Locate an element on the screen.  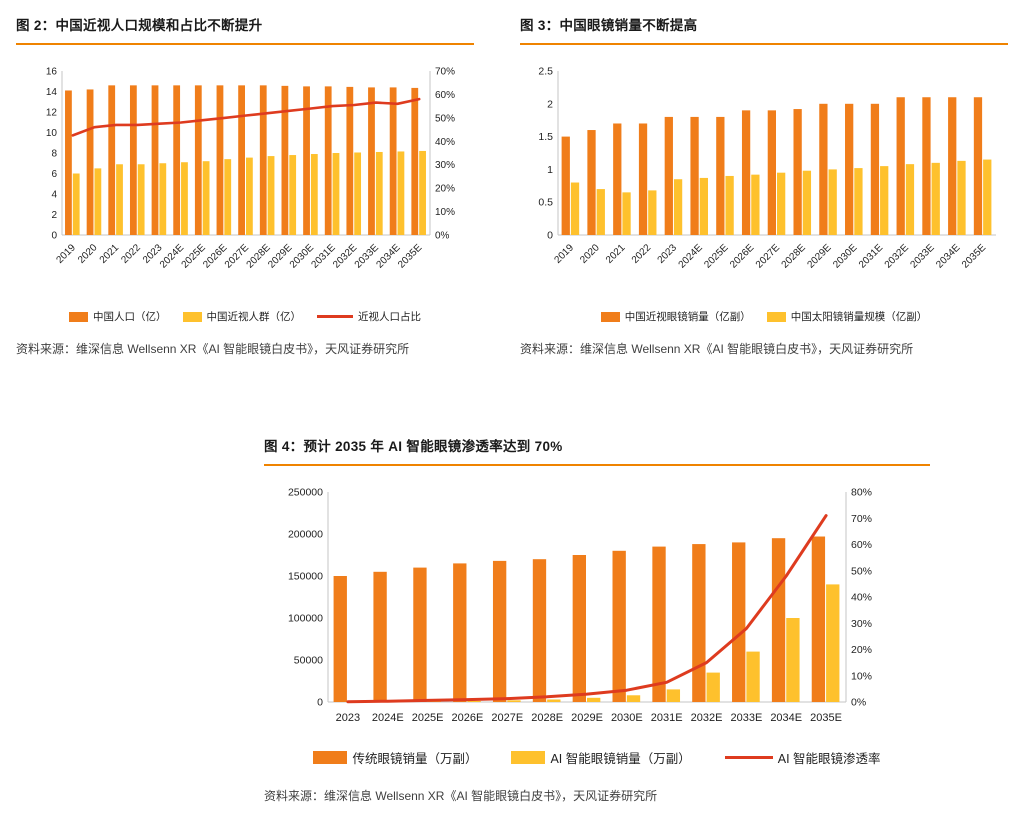
x-axis-label: 2025E is located at coordinates (716, 256).